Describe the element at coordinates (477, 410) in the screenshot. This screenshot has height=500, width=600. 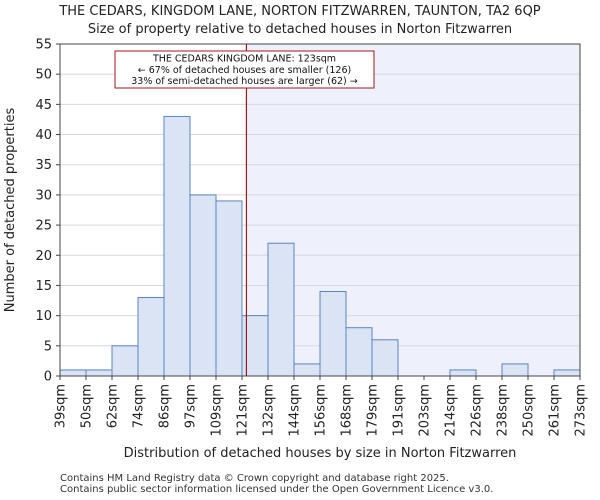
I see `x-tick-label: 226sqm` at that location.